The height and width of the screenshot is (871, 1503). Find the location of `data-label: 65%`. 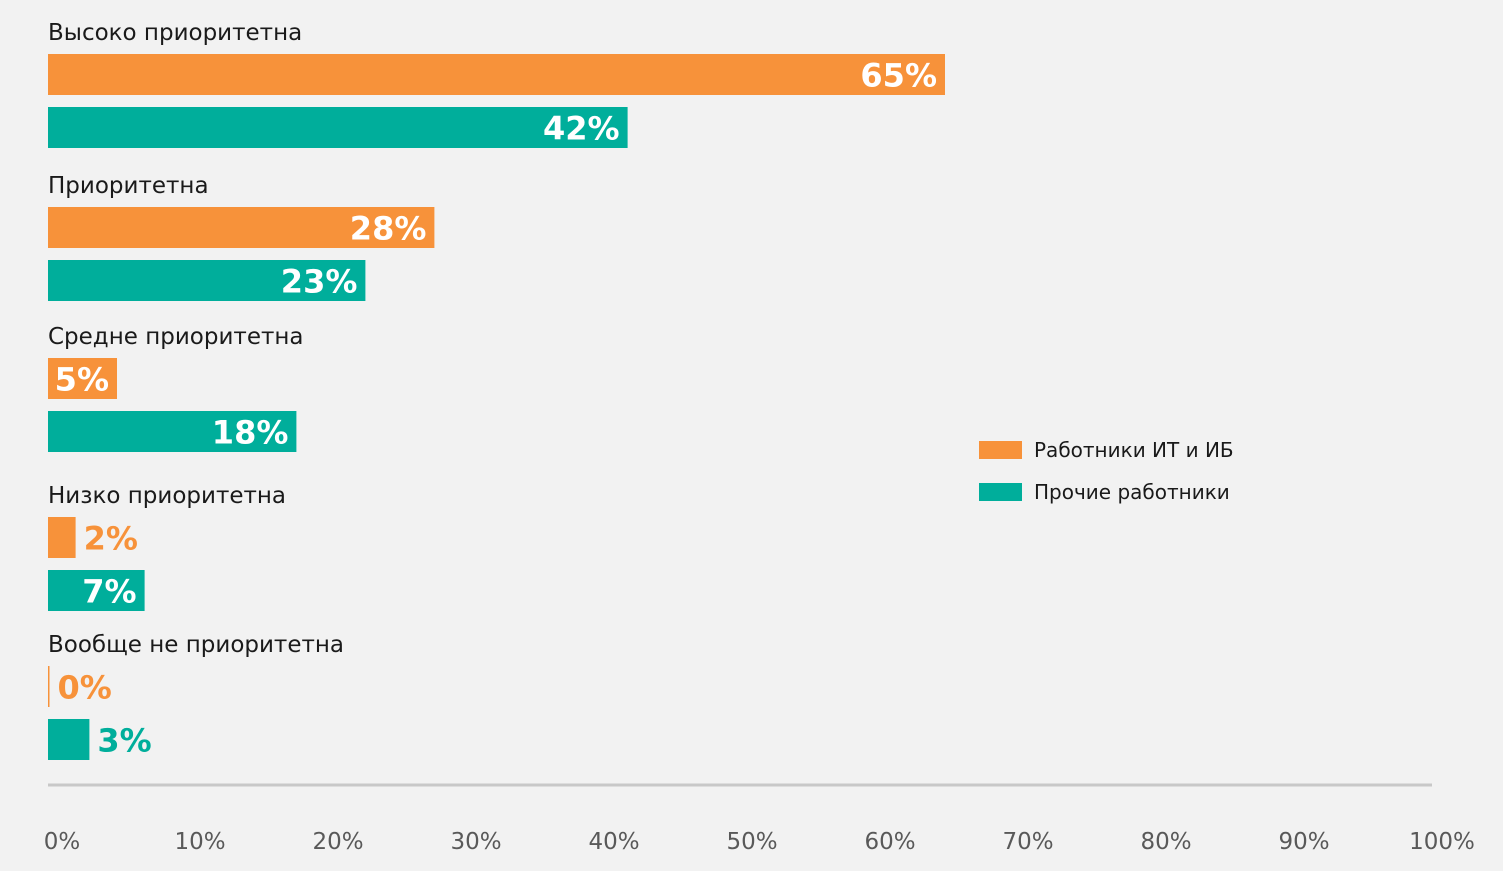

data-label: 65% is located at coordinates (898, 76).